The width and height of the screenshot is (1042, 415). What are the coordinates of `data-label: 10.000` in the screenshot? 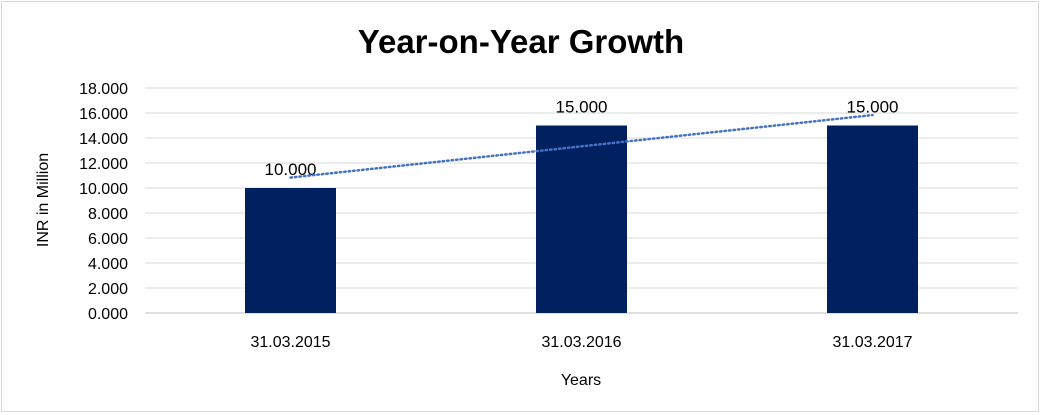 It's located at (291, 169).